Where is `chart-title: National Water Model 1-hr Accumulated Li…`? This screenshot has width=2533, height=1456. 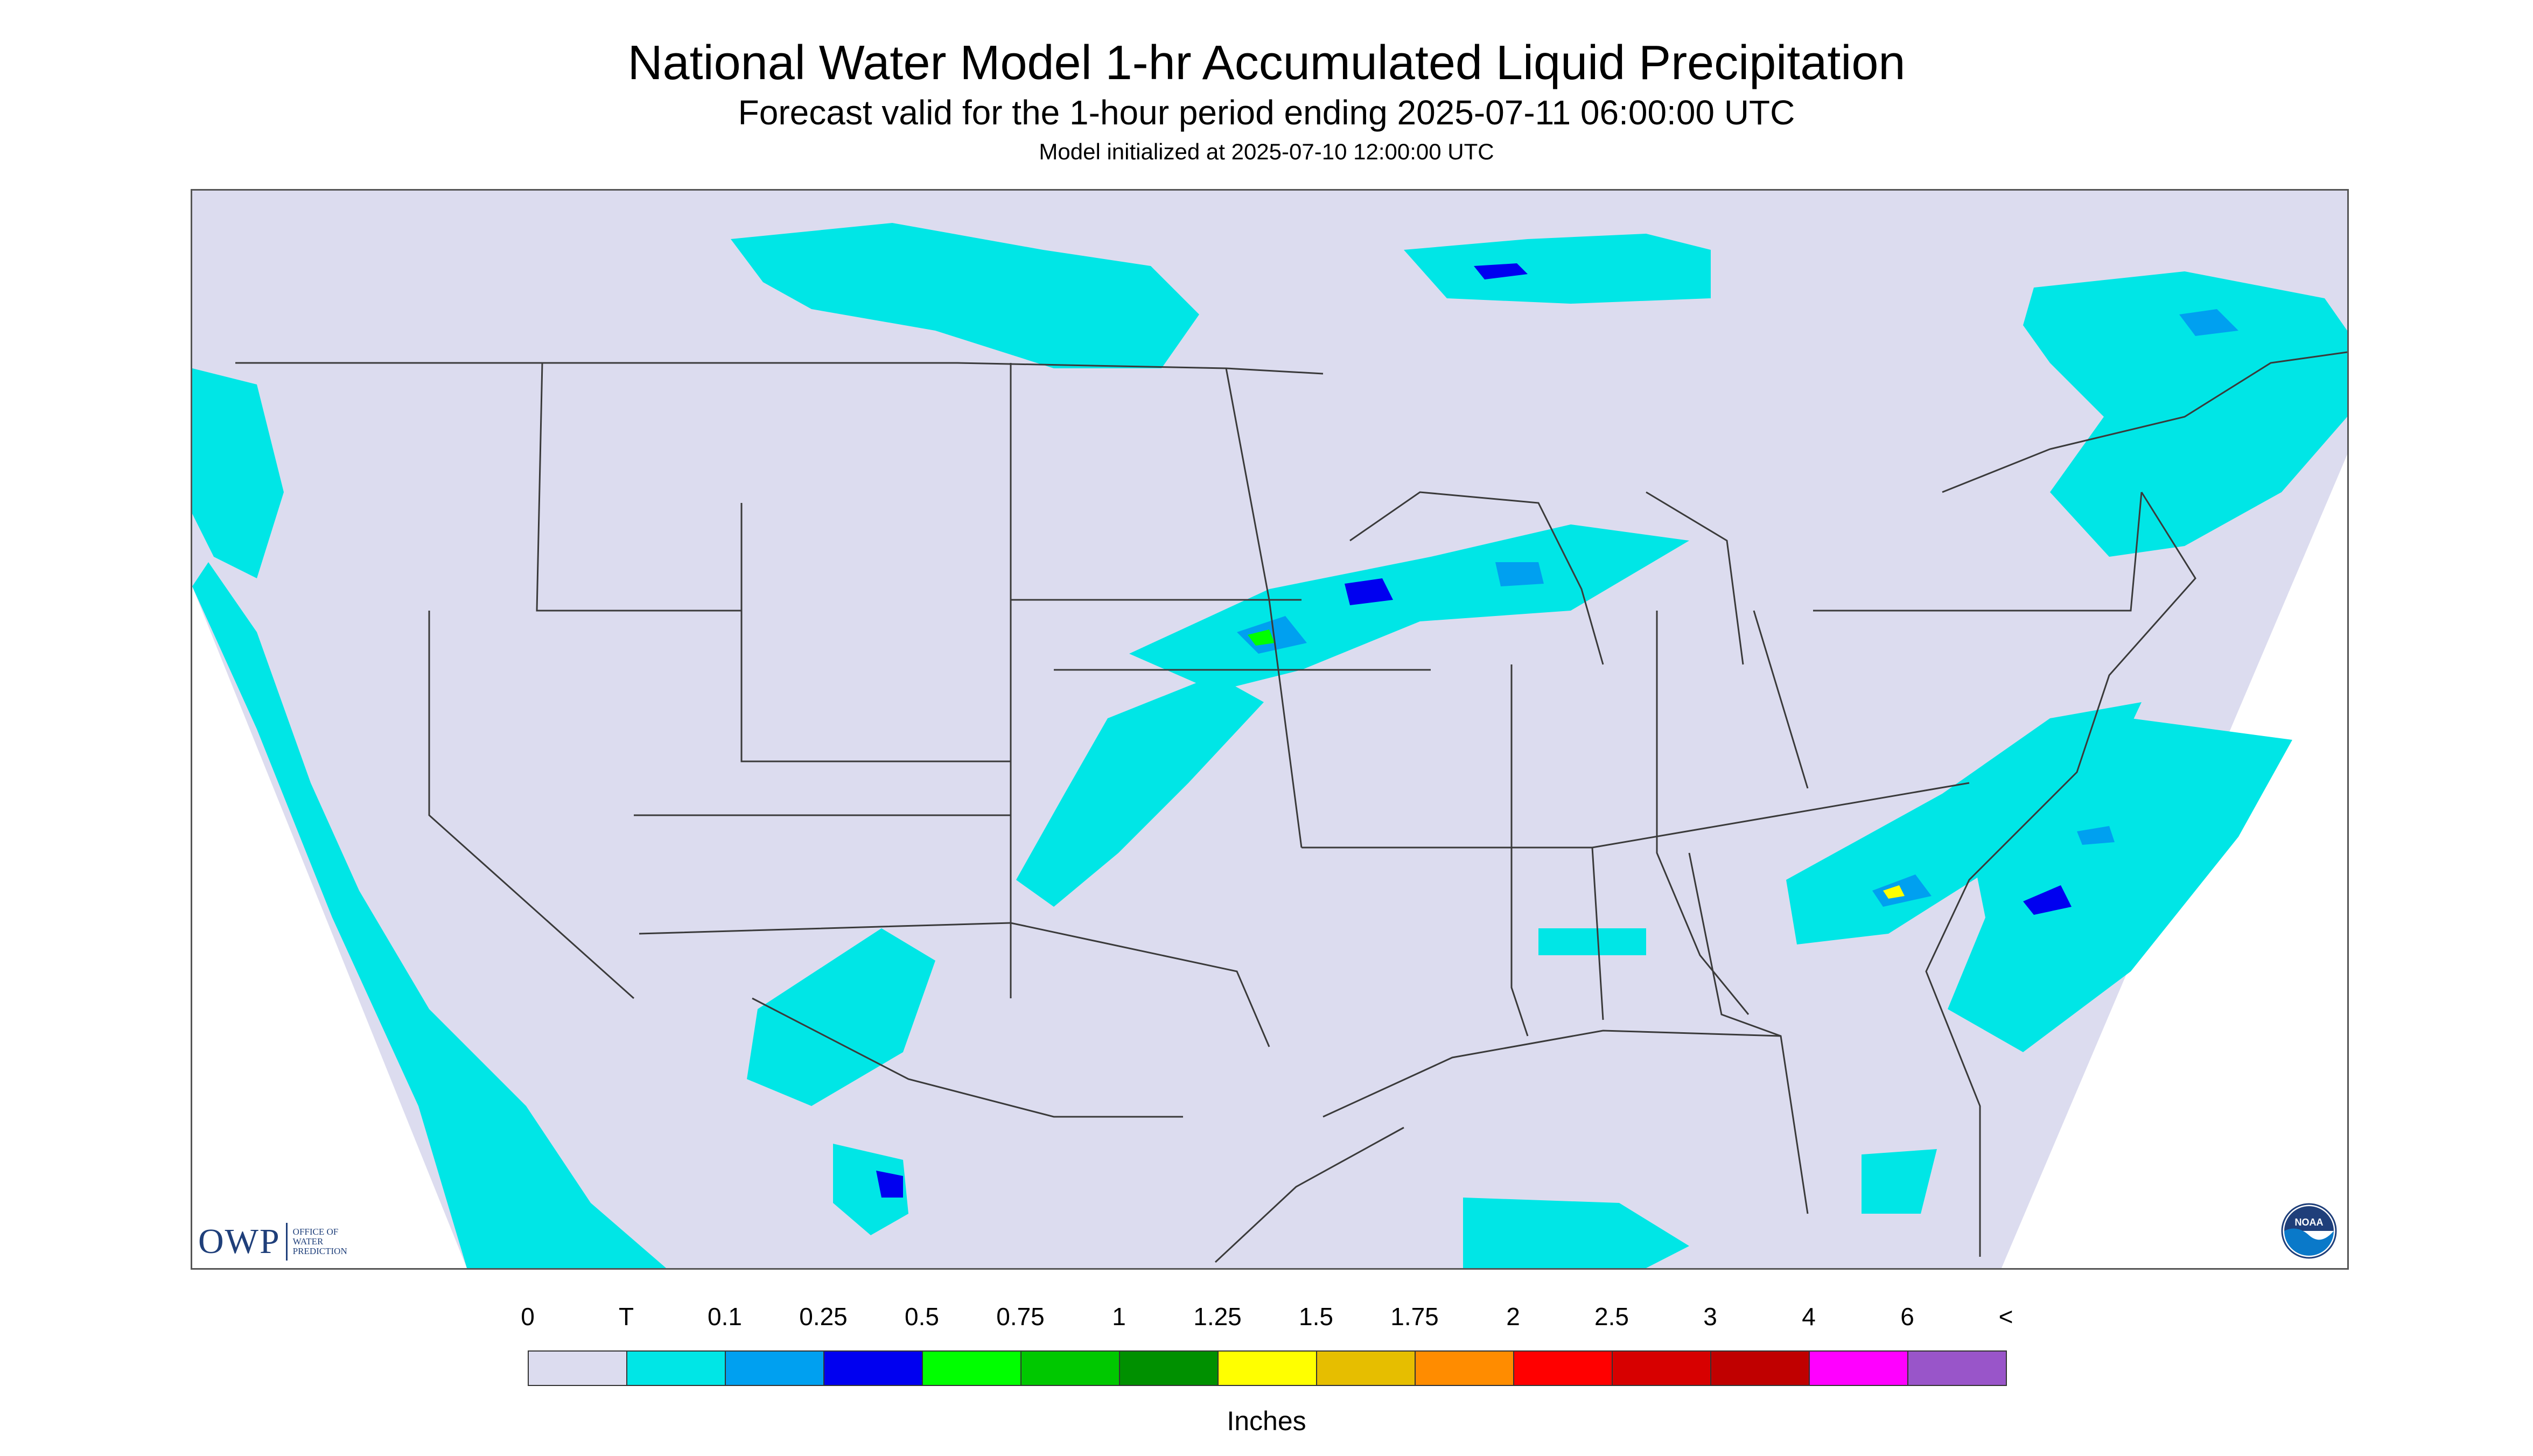
chart-title: National Water Model 1-hr Accumulated Li… is located at coordinates (1266, 63).